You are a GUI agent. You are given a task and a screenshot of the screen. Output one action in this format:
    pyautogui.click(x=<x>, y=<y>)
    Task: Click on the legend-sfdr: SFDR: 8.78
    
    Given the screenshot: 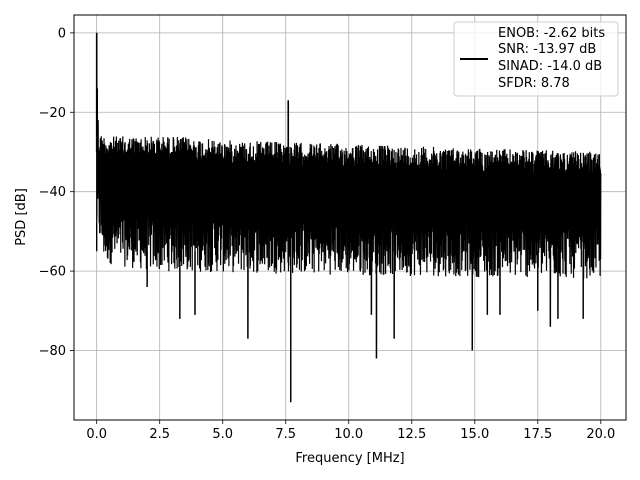 What is the action you would take?
    pyautogui.click(x=534, y=83)
    